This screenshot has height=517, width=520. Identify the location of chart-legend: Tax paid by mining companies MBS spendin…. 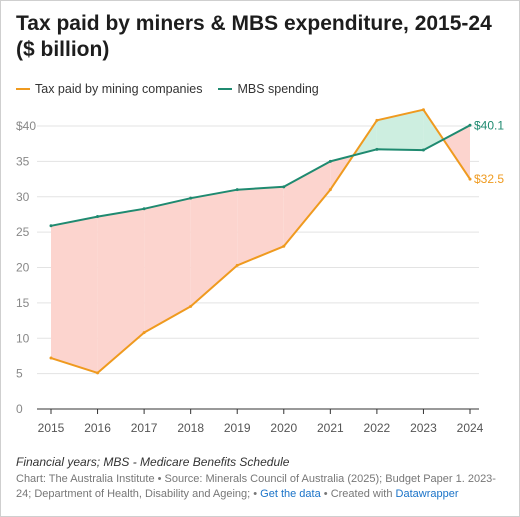
(175, 89).